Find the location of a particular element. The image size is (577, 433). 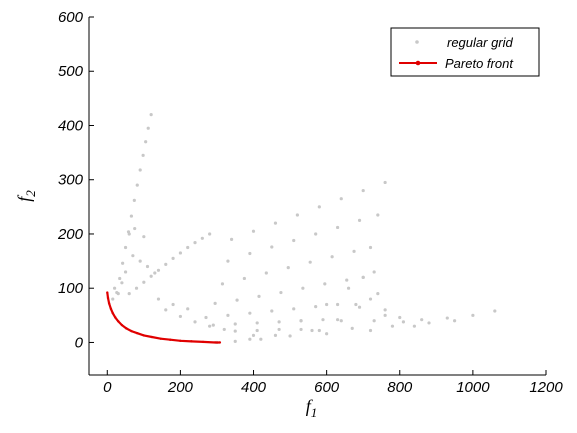

y-tick-label: 200 is located at coordinates (70, 234).